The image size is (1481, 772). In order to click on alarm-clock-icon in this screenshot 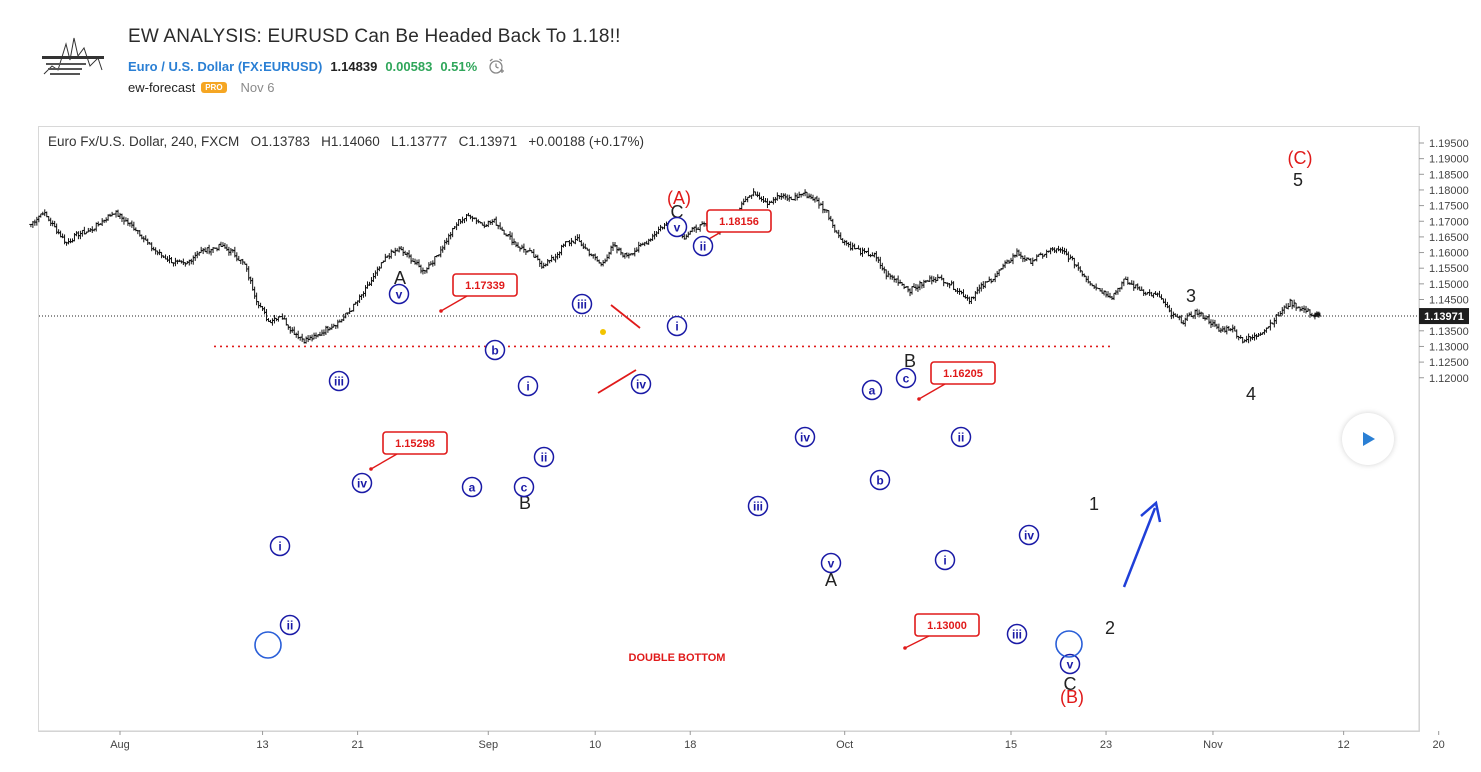, I will do `click(496, 66)`.